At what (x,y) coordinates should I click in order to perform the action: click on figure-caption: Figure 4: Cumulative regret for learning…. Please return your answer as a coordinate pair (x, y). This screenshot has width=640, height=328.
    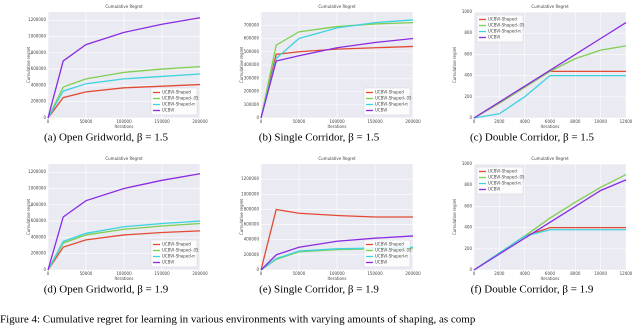
    Looking at the image, I should click on (238, 320).